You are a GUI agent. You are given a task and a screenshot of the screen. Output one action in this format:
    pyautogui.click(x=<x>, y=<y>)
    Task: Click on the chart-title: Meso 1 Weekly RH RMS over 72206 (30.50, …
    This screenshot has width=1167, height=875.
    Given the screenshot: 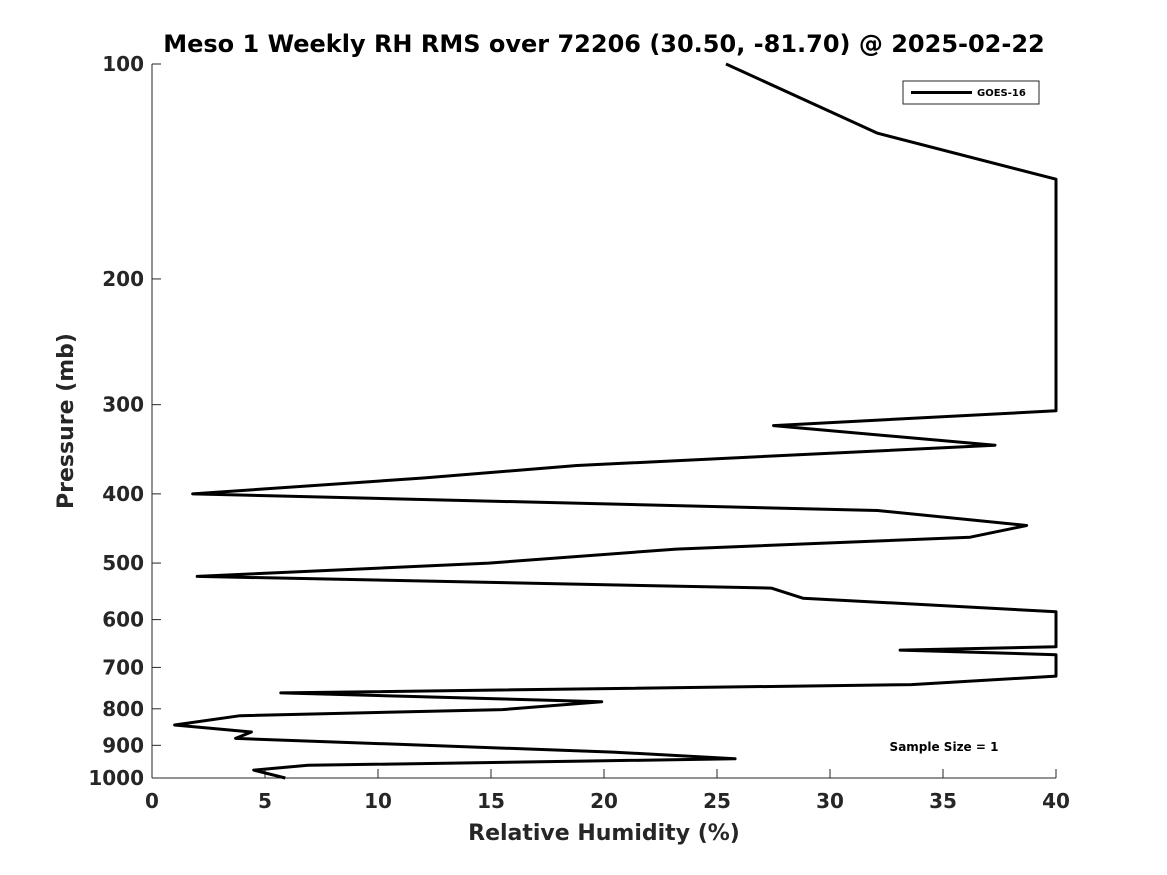 What is the action you would take?
    pyautogui.click(x=604, y=44)
    